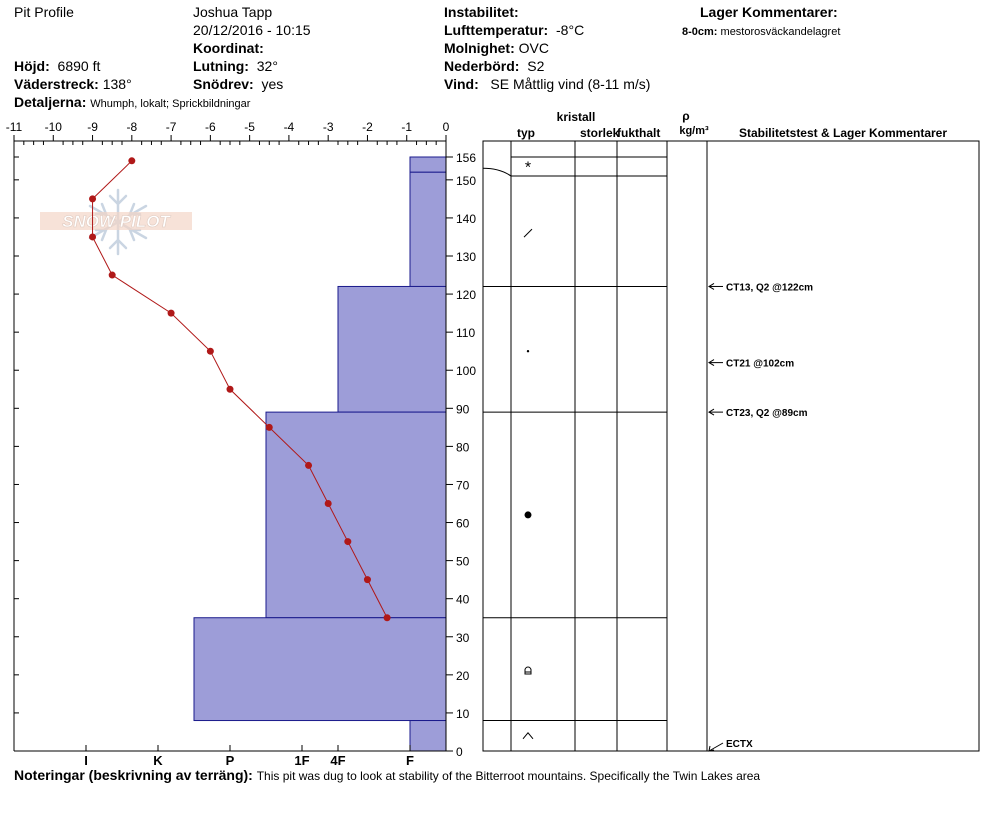 This screenshot has width=994, height=840. Describe the element at coordinates (337, 760) in the screenshot. I see `hardness-tick-label: 4F` at that location.